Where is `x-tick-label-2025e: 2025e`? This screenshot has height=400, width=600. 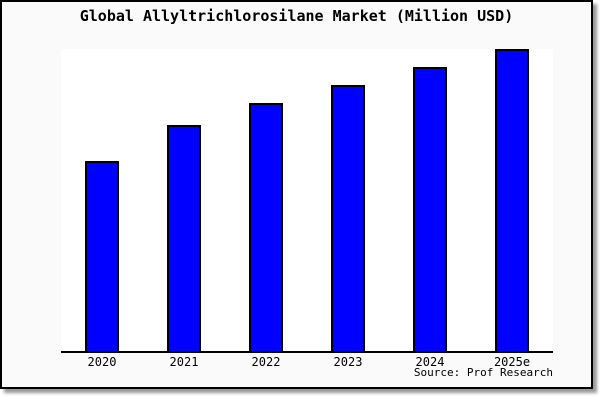
x-tick-label-2025e: 2025e is located at coordinates (512, 362).